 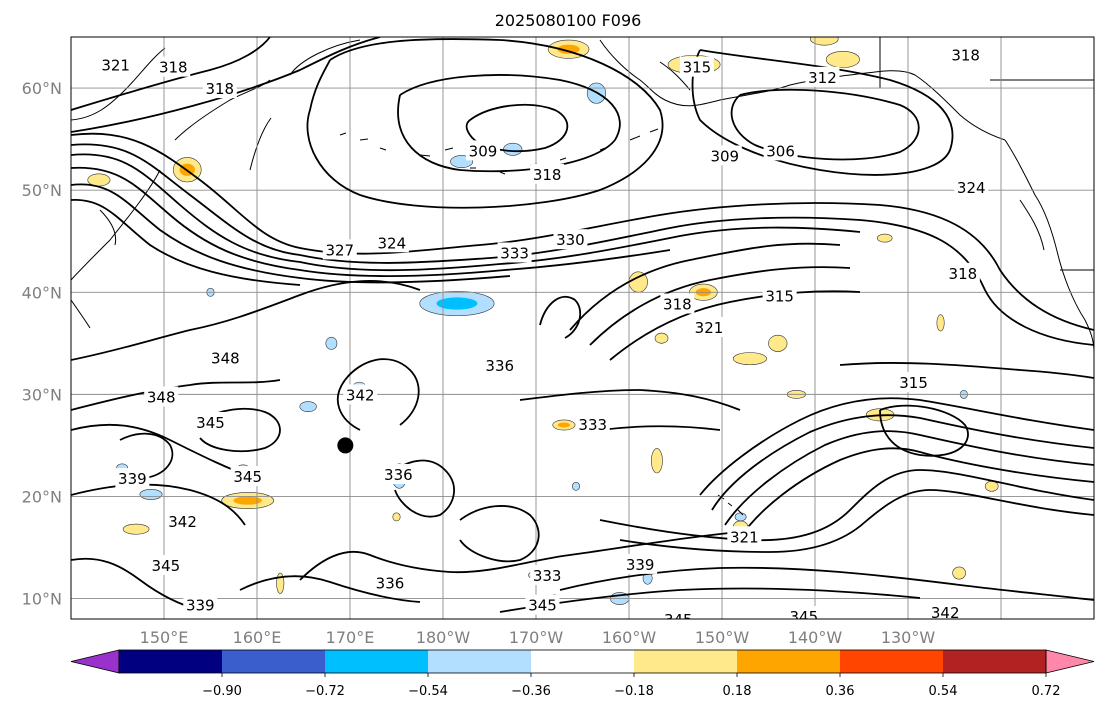 I want to click on longitude-label: 160°W, so click(x=629, y=637).